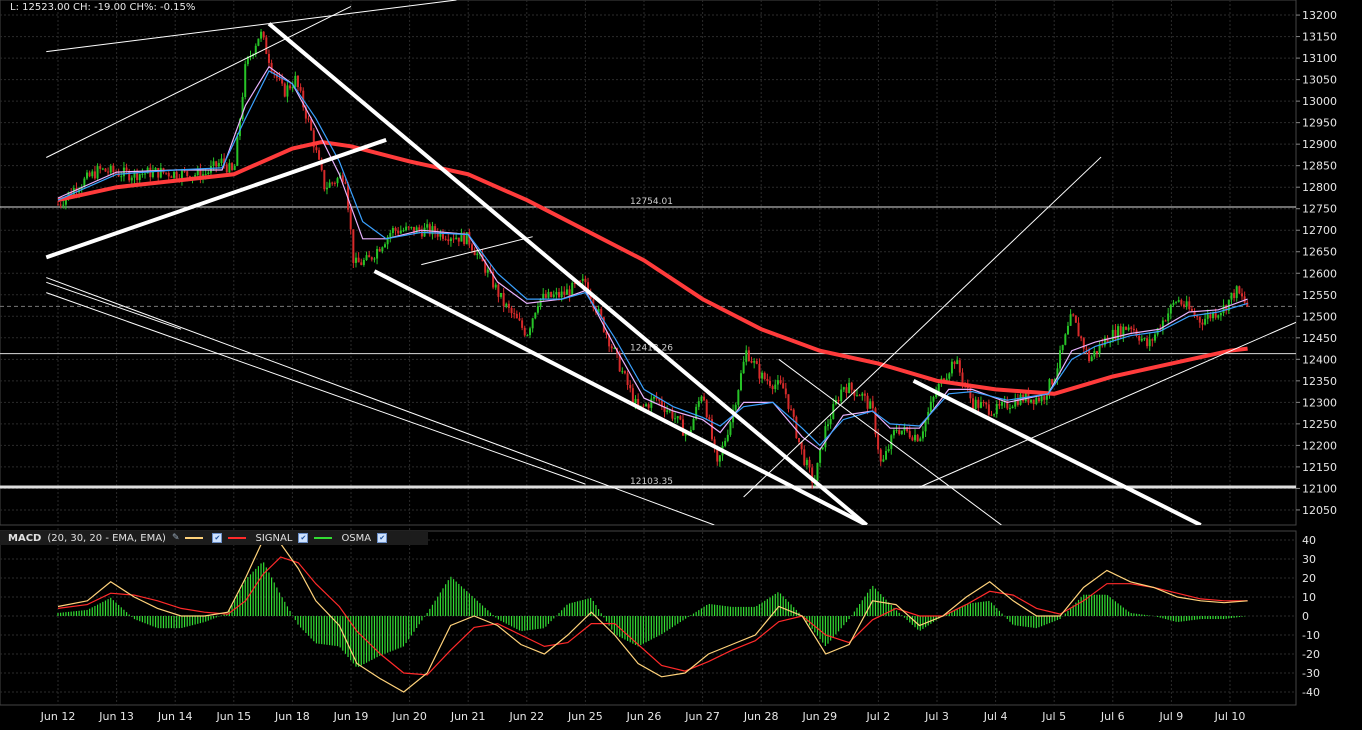 The image size is (1362, 730). What do you see at coordinates (1319, 445) in the screenshot?
I see `y-tick-label: 12200` at bounding box center [1319, 445].